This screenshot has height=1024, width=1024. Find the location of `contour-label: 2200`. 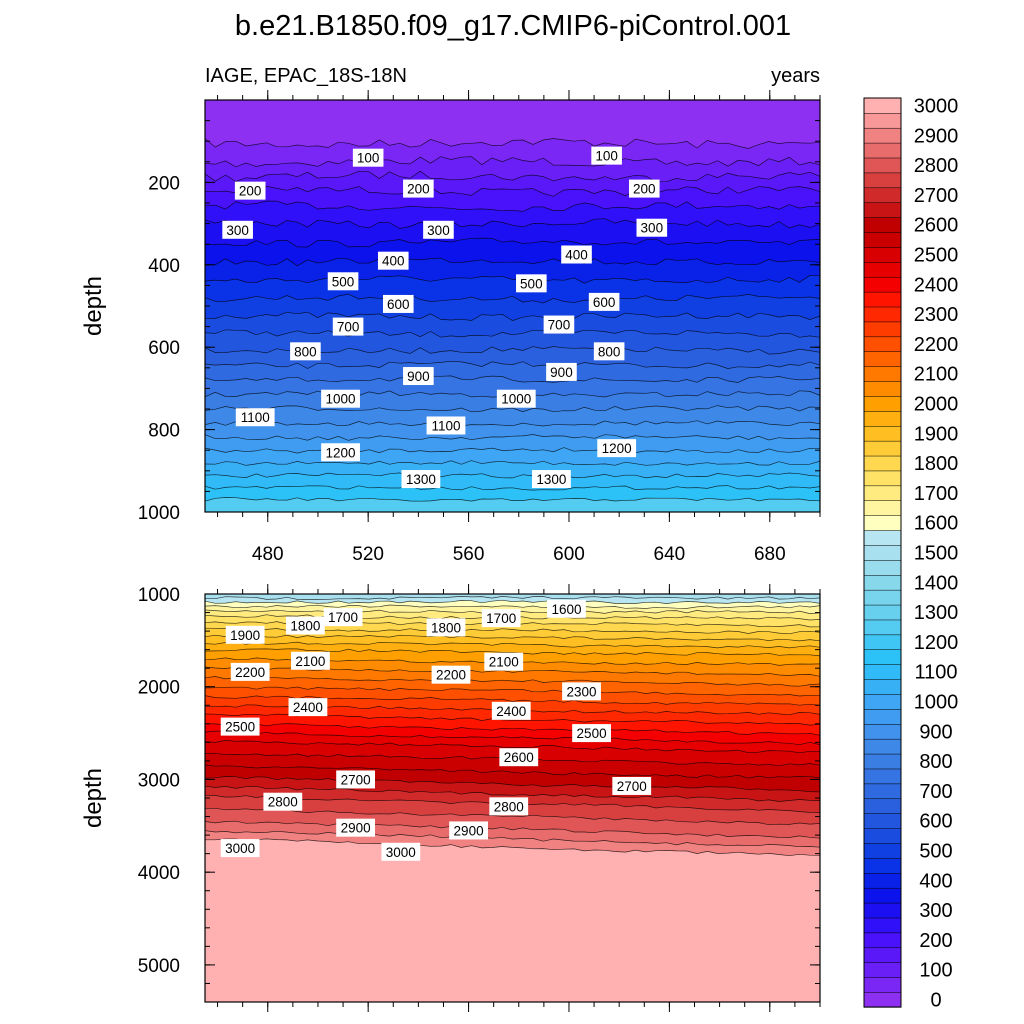

contour-label: 2200 is located at coordinates (250, 671).